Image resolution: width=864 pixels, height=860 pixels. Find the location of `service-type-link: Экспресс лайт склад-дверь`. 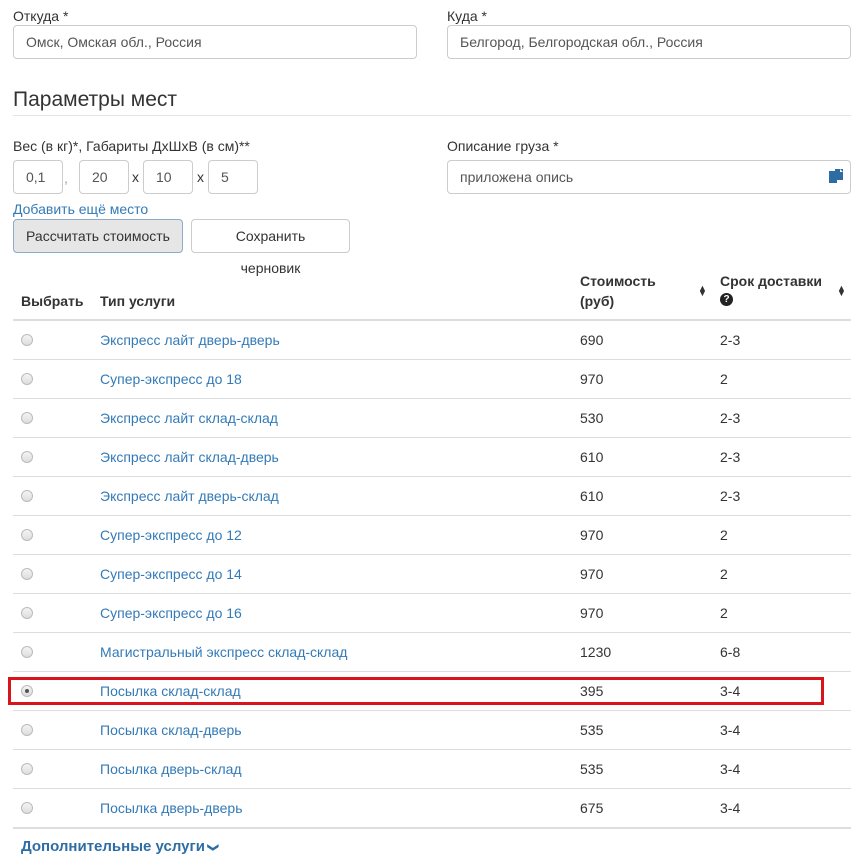

service-type-link: Экспресс лайт склад-дверь is located at coordinates (189, 457).